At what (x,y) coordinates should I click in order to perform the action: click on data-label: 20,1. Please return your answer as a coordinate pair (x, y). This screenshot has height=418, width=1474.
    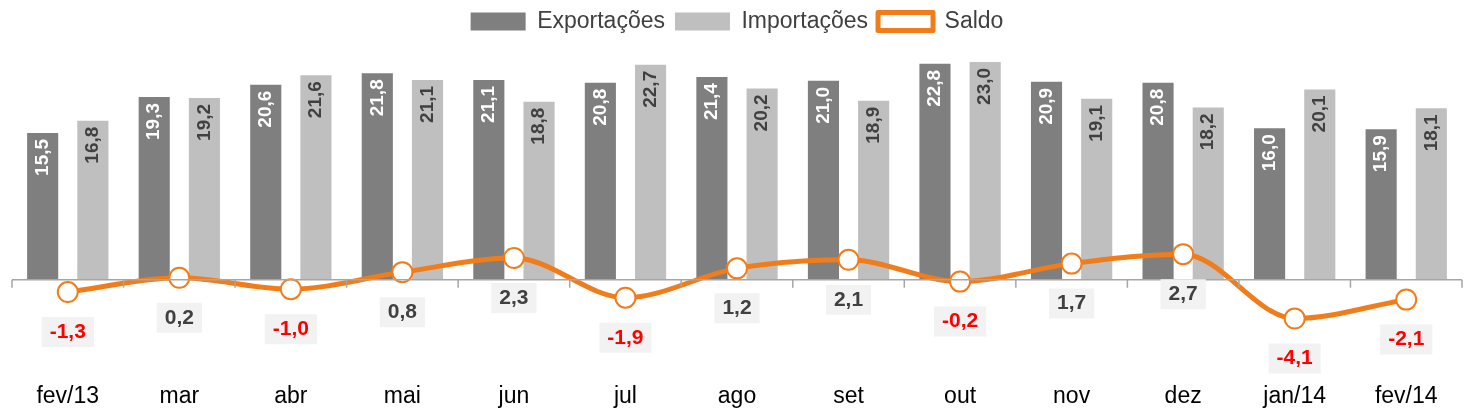
    Looking at the image, I should click on (1319, 113).